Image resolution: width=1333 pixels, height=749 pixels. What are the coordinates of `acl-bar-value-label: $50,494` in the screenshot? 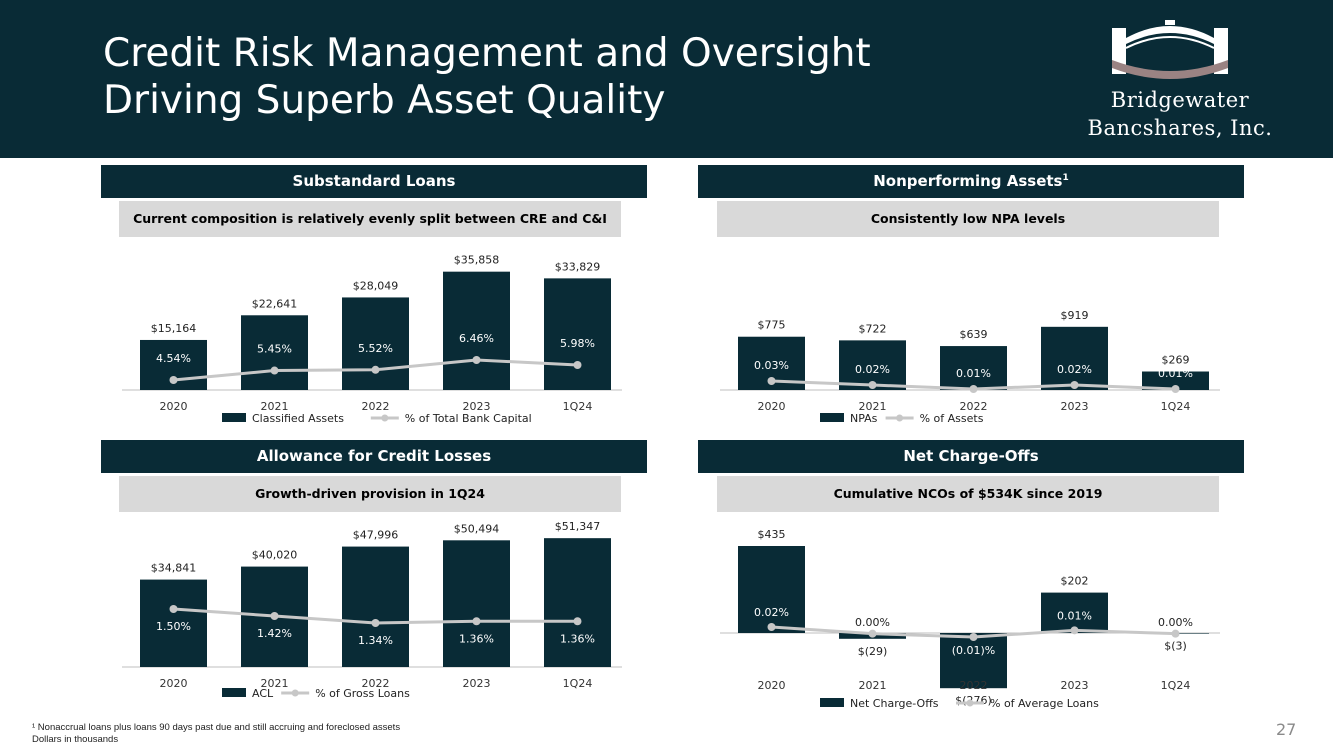 It's located at (477, 528).